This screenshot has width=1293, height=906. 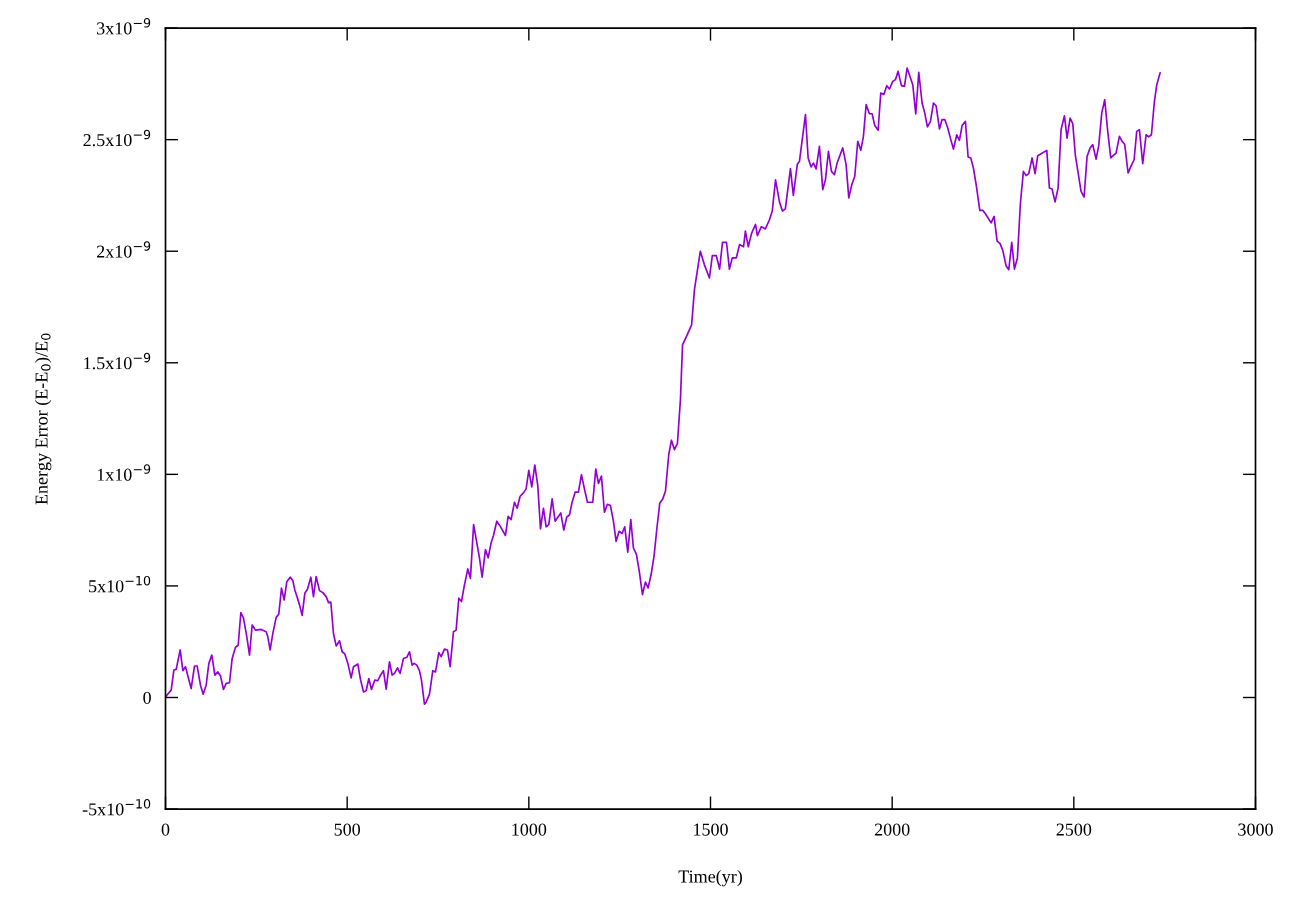 I want to click on y-tick-label: -5x10$^{−10}$, so click(x=116, y=807).